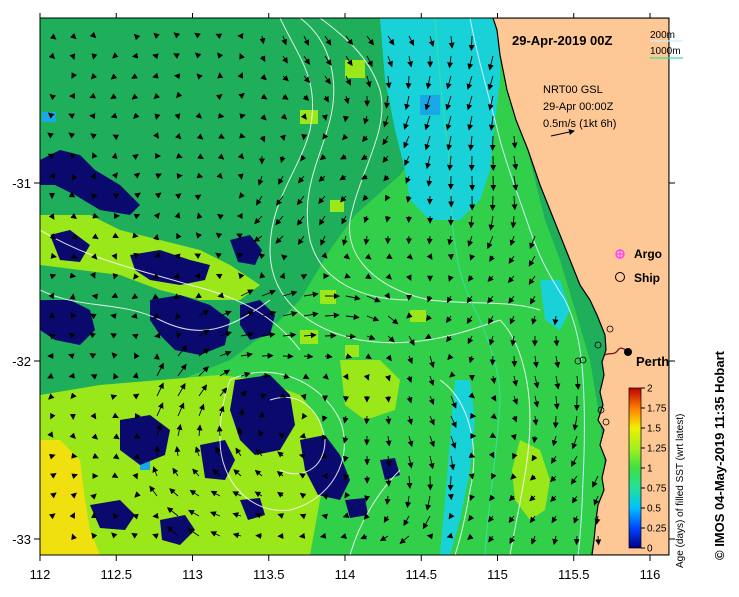  I want to click on colorbar-tick-label: 1, so click(650, 469).